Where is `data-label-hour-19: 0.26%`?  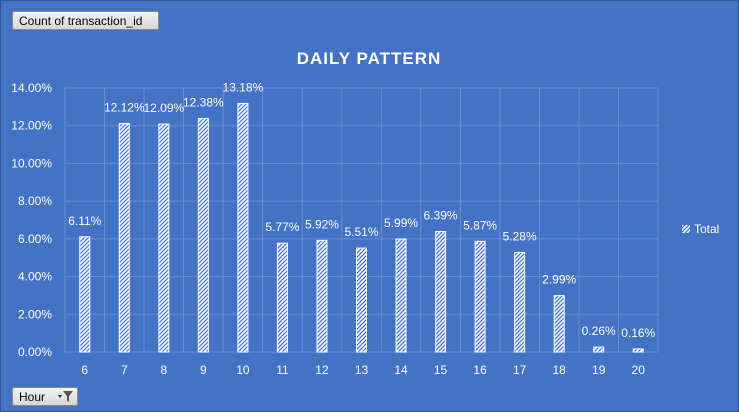
data-label-hour-19: 0.26% is located at coordinates (599, 331).